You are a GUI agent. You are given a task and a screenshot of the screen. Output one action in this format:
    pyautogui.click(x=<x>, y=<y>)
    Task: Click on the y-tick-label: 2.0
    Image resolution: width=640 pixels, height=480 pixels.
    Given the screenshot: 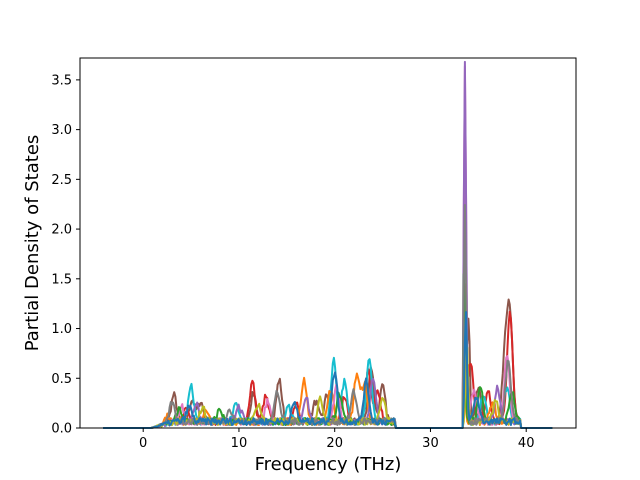 What is the action you would take?
    pyautogui.click(x=61, y=230)
    